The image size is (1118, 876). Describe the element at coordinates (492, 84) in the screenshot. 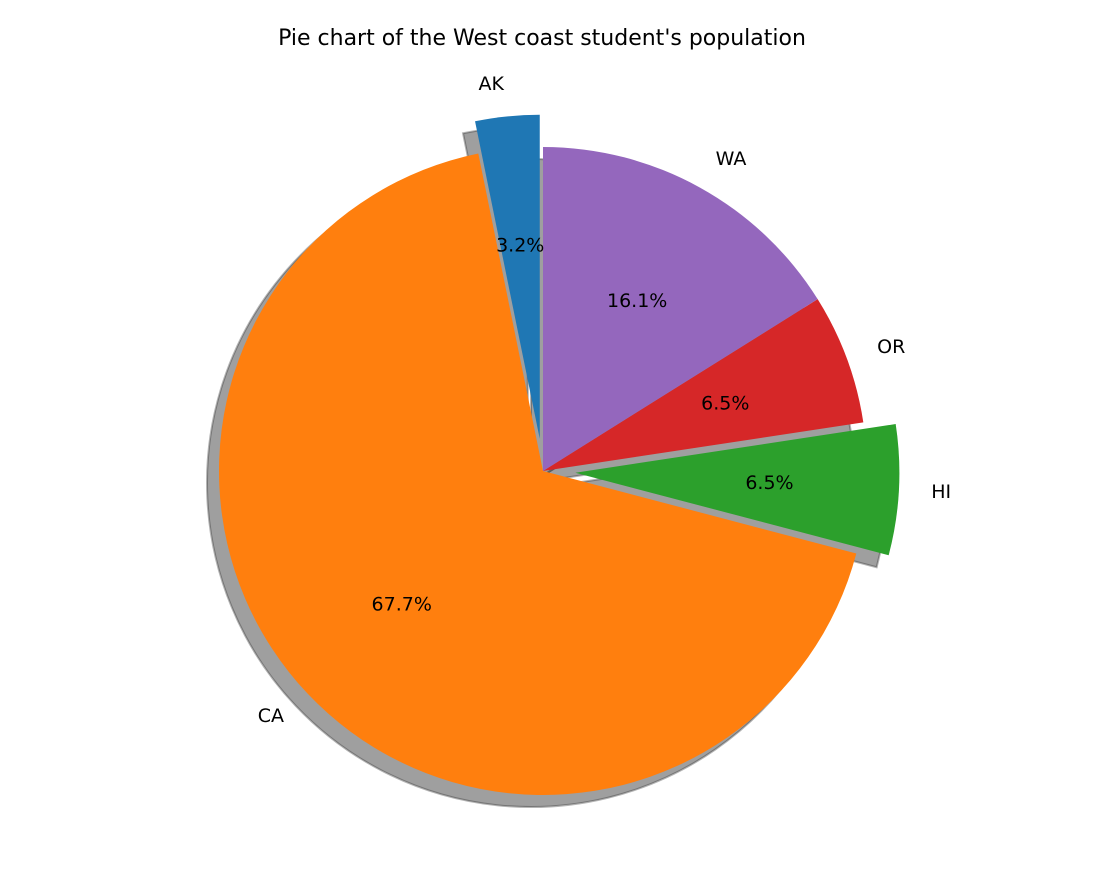

I see `slice-label-ak: AK` at that location.